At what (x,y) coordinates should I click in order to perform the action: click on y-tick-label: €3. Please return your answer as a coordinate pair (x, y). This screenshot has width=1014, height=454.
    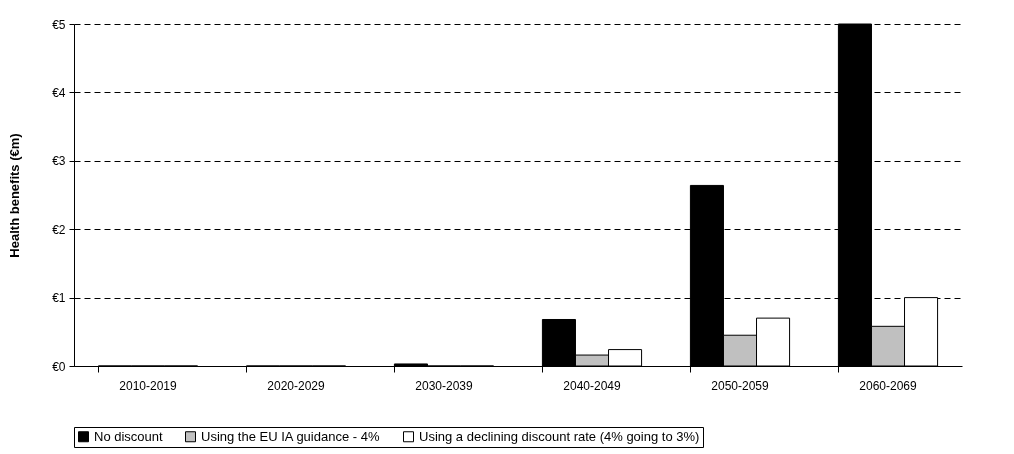
    Looking at the image, I should click on (59, 161).